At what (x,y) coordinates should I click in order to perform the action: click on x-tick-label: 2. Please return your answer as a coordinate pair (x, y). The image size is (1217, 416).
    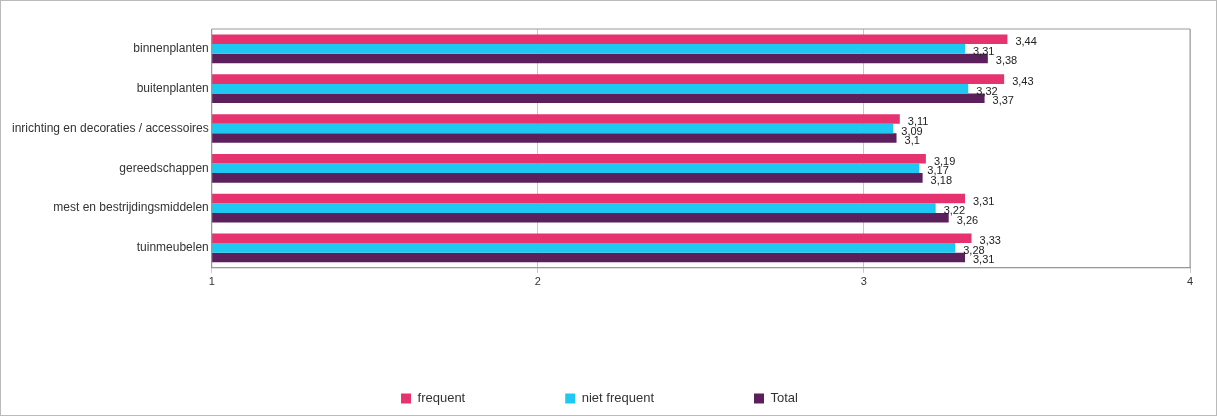
    Looking at the image, I should click on (537, 281).